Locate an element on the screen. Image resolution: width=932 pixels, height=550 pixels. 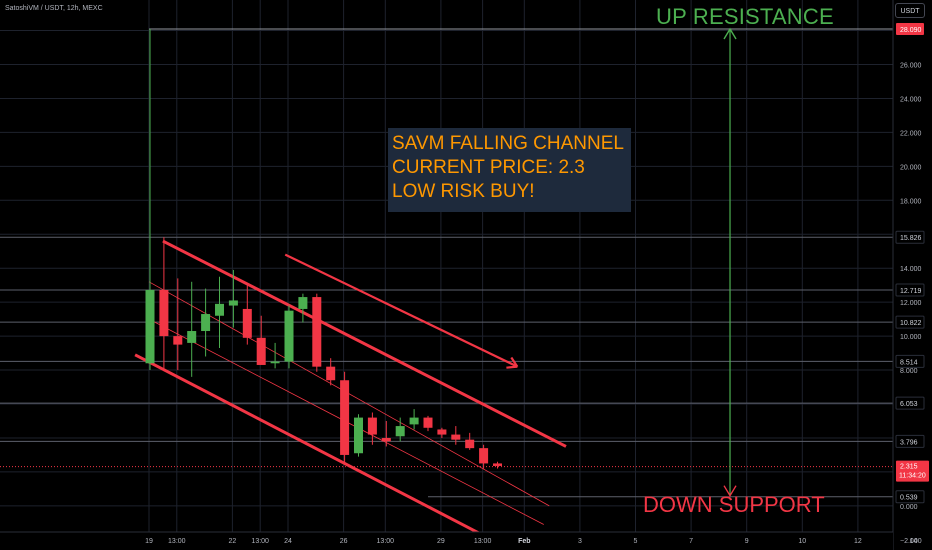
price-tick-label: −2.000 is located at coordinates (911, 541).